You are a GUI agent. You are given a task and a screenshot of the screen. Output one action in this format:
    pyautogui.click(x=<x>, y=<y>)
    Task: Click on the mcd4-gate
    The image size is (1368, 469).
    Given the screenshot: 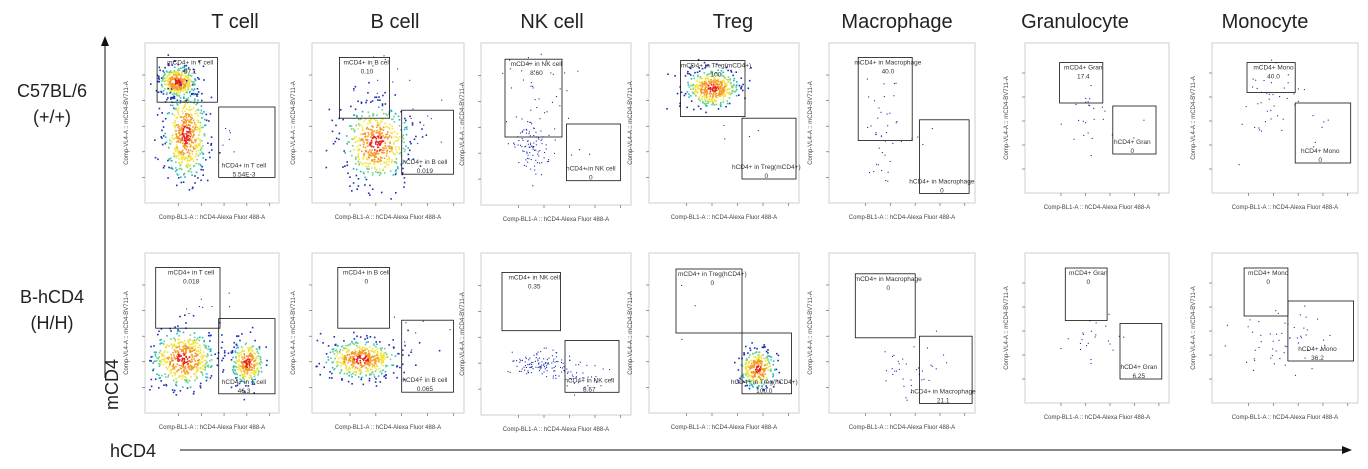 What is the action you would take?
    pyautogui.click(x=1266, y=292)
    